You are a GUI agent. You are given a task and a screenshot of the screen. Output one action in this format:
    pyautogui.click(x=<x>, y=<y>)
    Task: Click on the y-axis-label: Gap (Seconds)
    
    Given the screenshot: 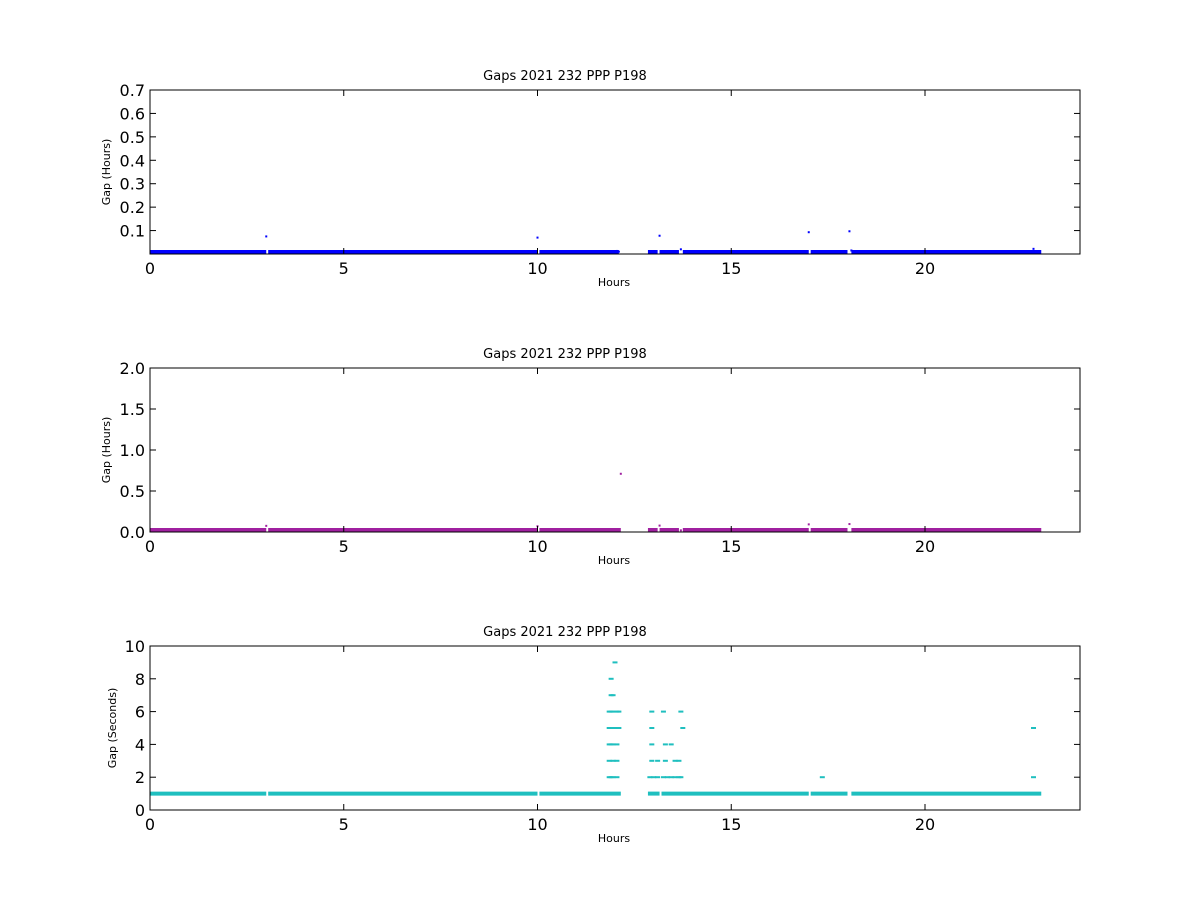 What is the action you would take?
    pyautogui.click(x=112, y=728)
    